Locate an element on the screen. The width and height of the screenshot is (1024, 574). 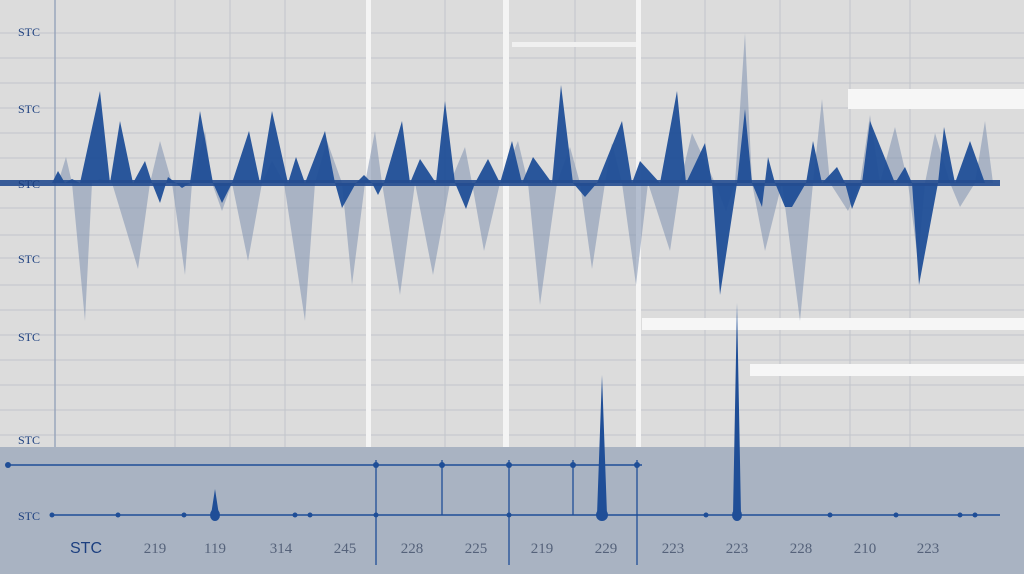
x-tick-label: 225 is located at coordinates (476, 549).